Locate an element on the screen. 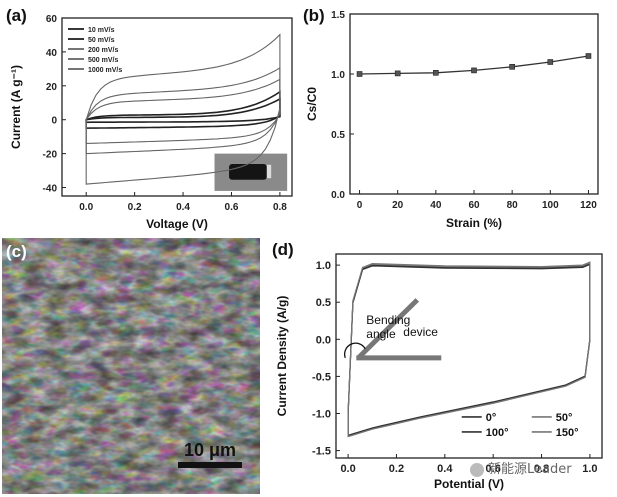 This screenshot has width=617, height=497. legend-label: 1000 mV/s is located at coordinates (105, 70).